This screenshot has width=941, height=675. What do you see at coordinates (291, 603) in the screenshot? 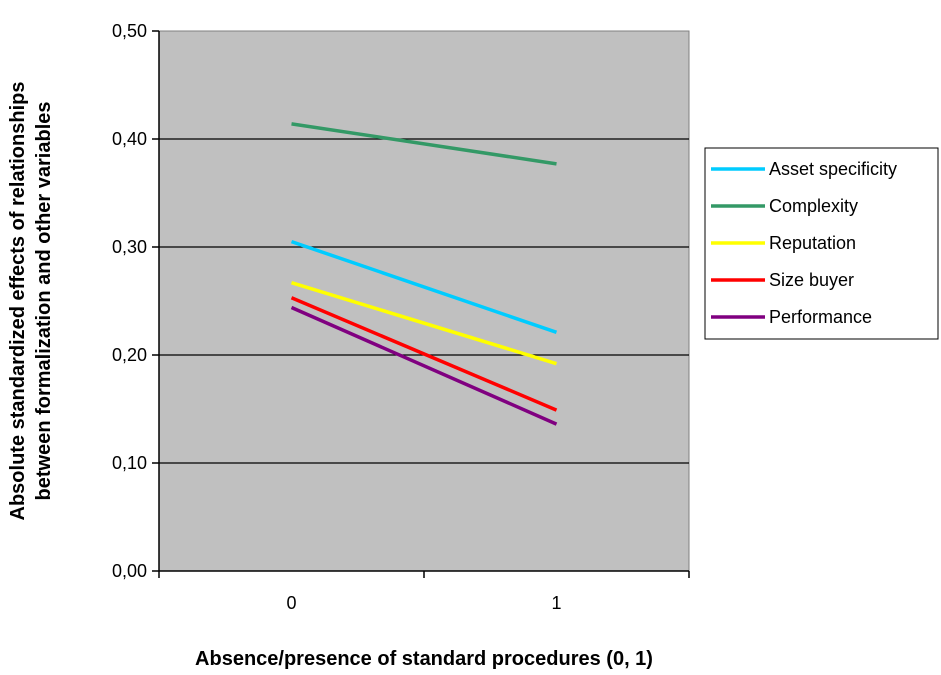
I see `x-tick-label: 0` at bounding box center [291, 603].